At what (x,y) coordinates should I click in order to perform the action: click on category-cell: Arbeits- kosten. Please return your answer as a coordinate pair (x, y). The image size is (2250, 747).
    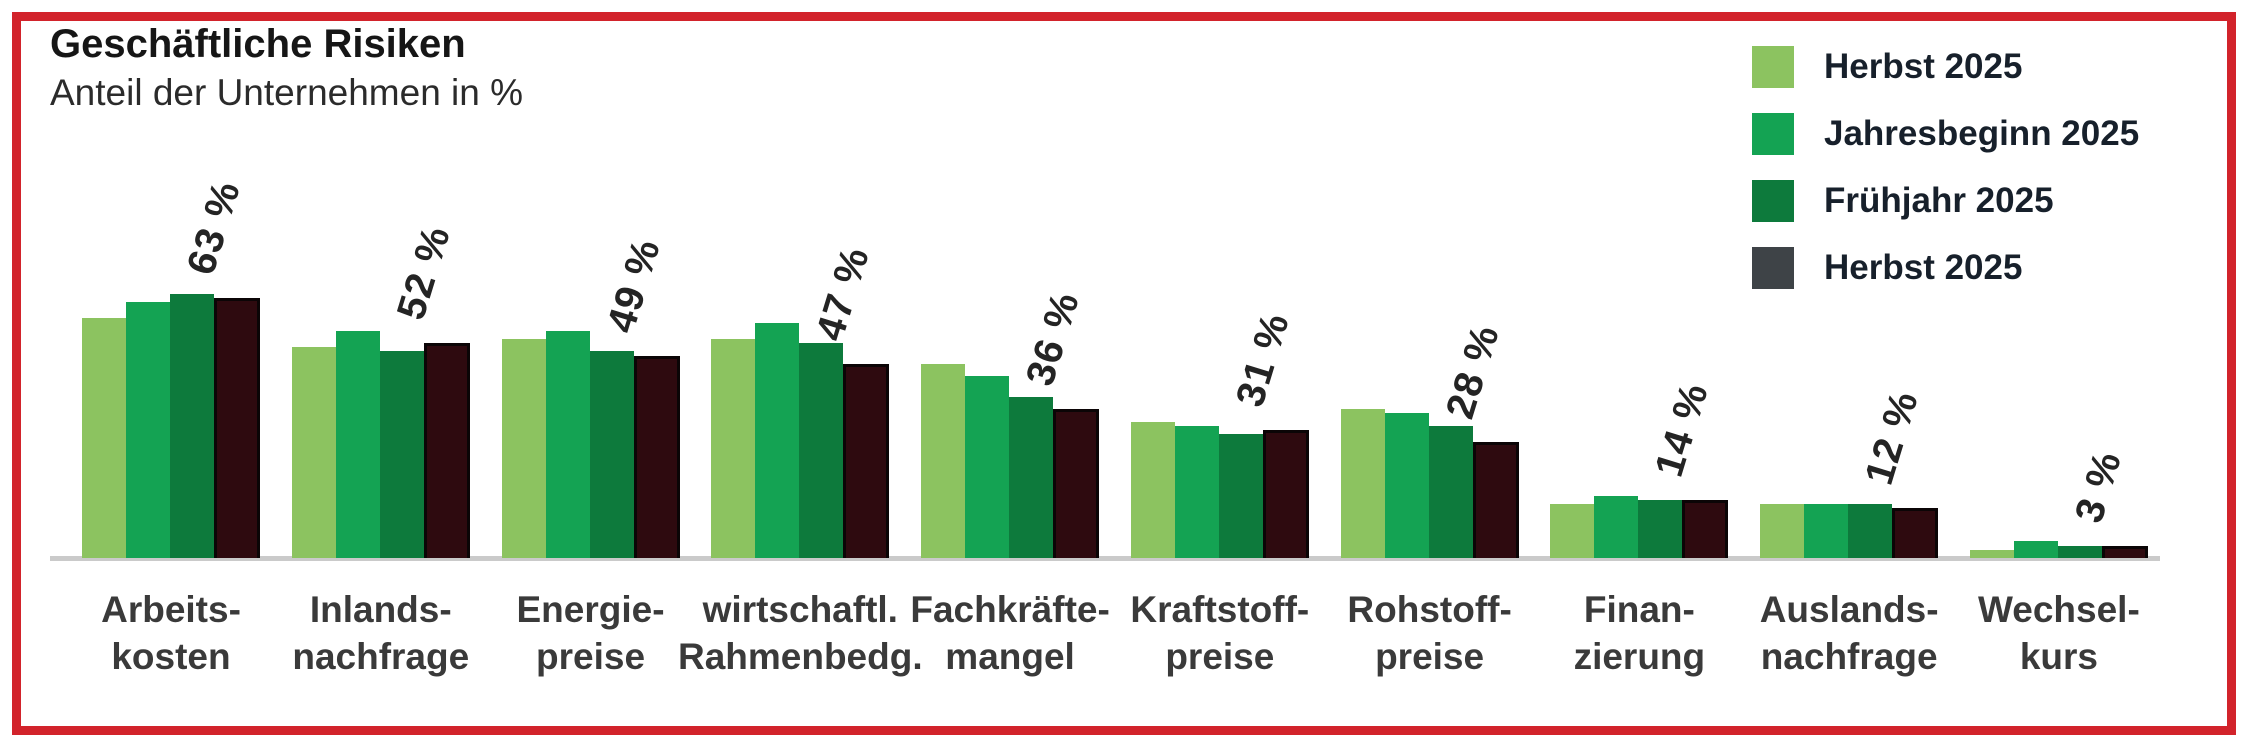
    Looking at the image, I should click on (171, 633).